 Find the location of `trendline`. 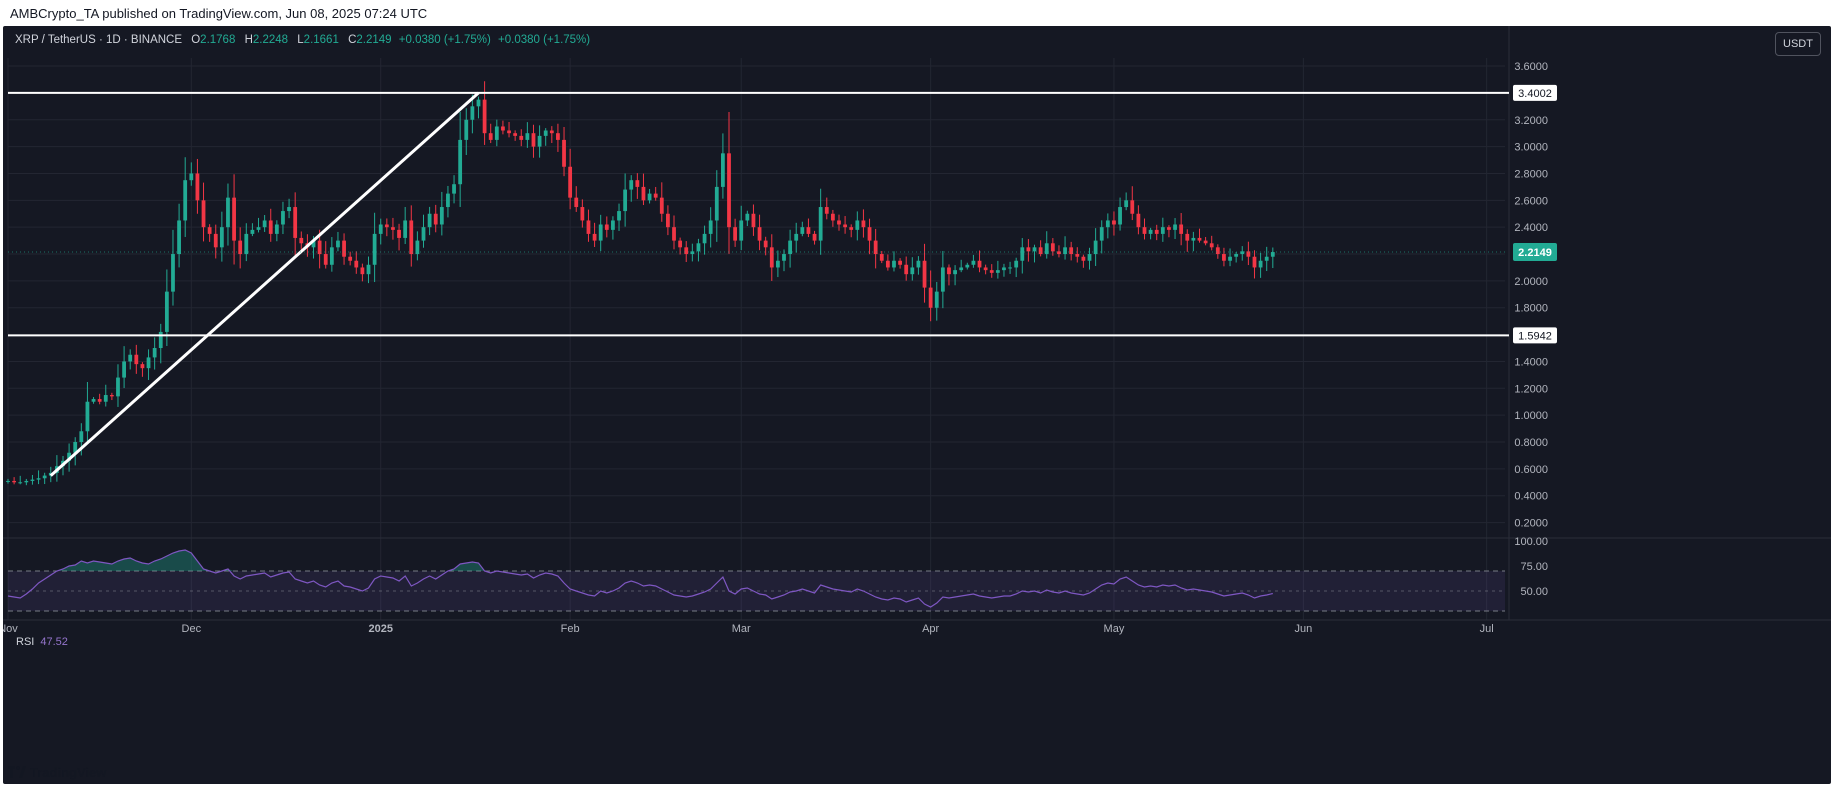

trendline is located at coordinates (264, 284).